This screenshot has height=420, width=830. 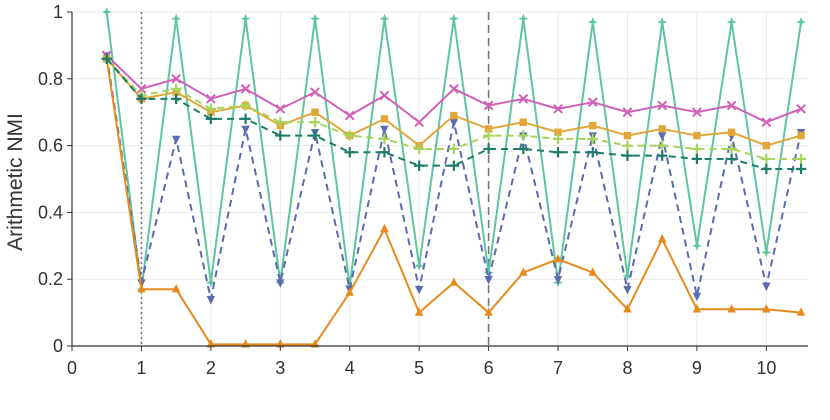 What do you see at coordinates (141, 368) in the screenshot?
I see `x-tick-label-1: 1` at bounding box center [141, 368].